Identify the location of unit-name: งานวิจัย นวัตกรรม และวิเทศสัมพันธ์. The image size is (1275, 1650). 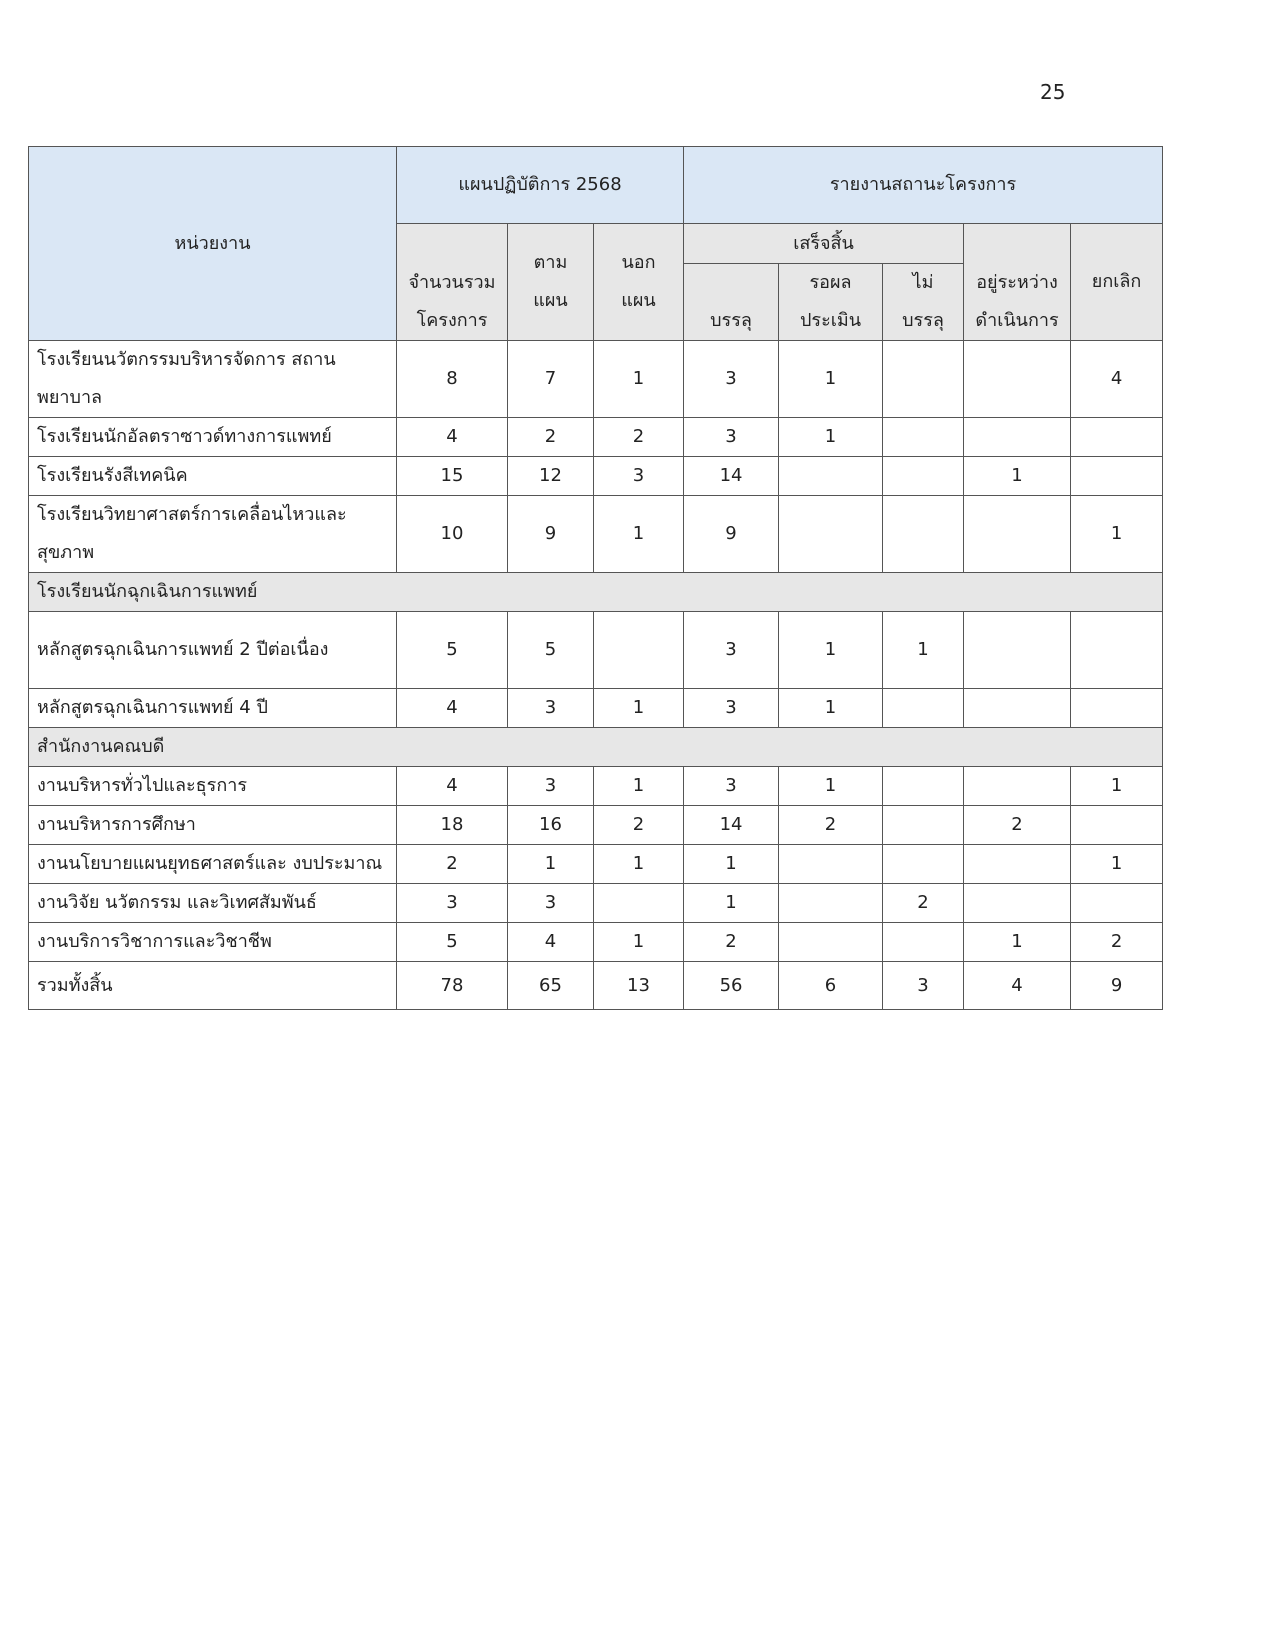
(213, 903).